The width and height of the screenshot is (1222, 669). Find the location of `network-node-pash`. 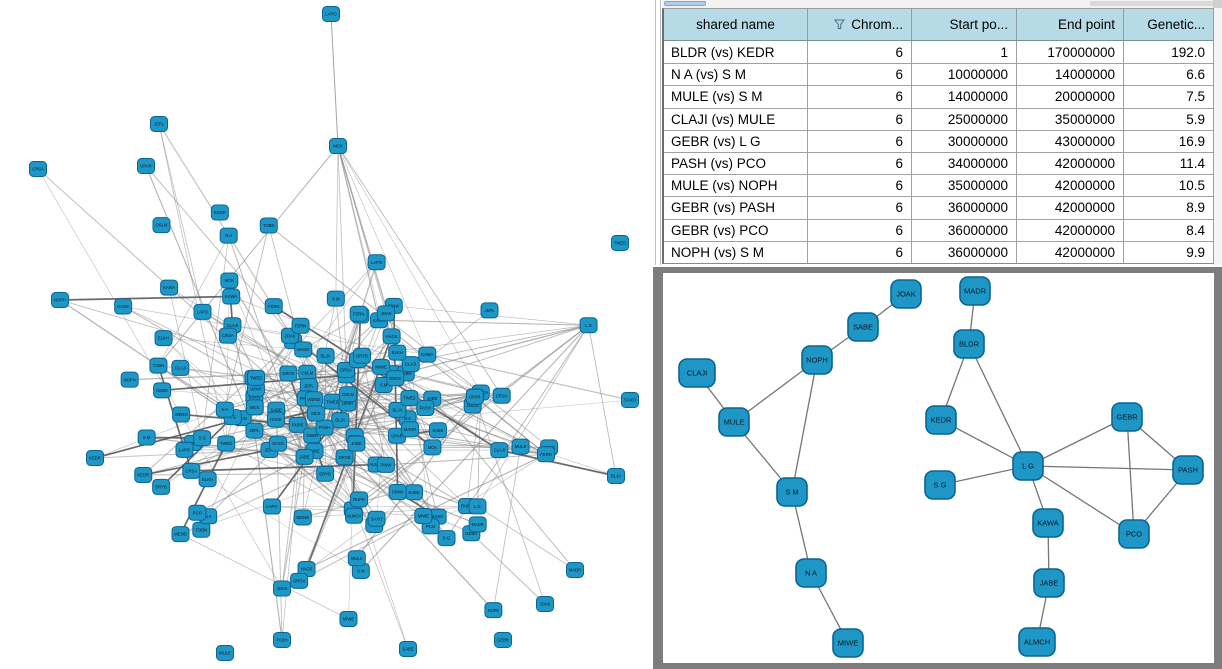

network-node-pash is located at coordinates (1188, 470).